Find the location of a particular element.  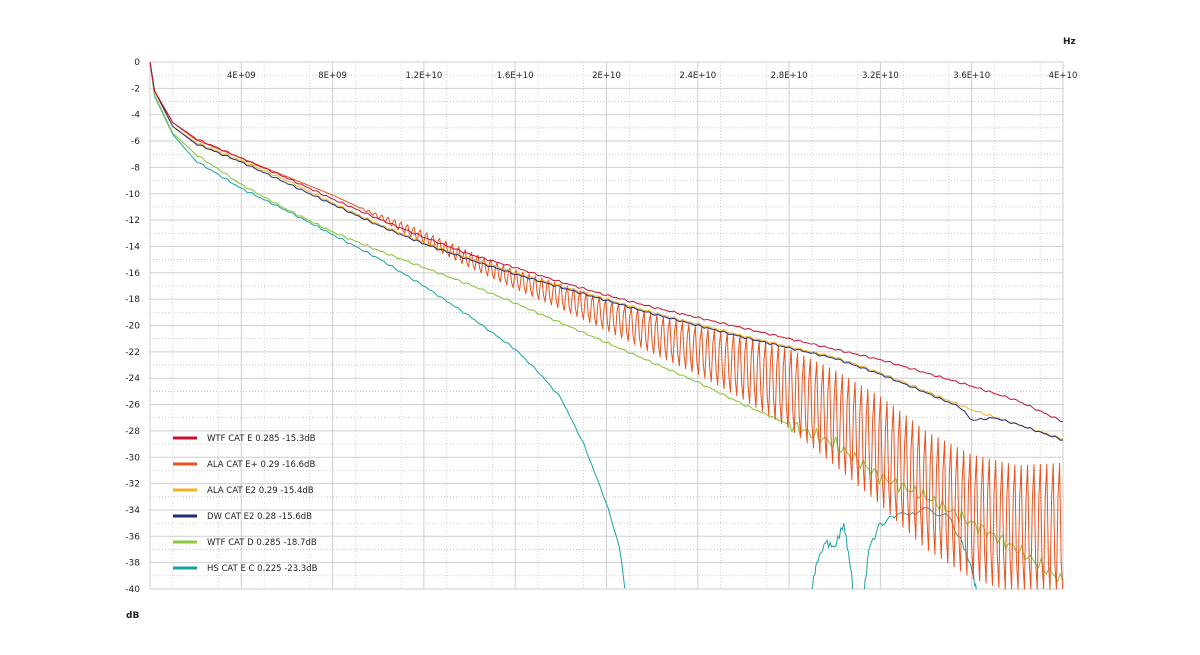

legend-label: ALA CAT E+ 0.29 -16.6dB is located at coordinates (261, 465).